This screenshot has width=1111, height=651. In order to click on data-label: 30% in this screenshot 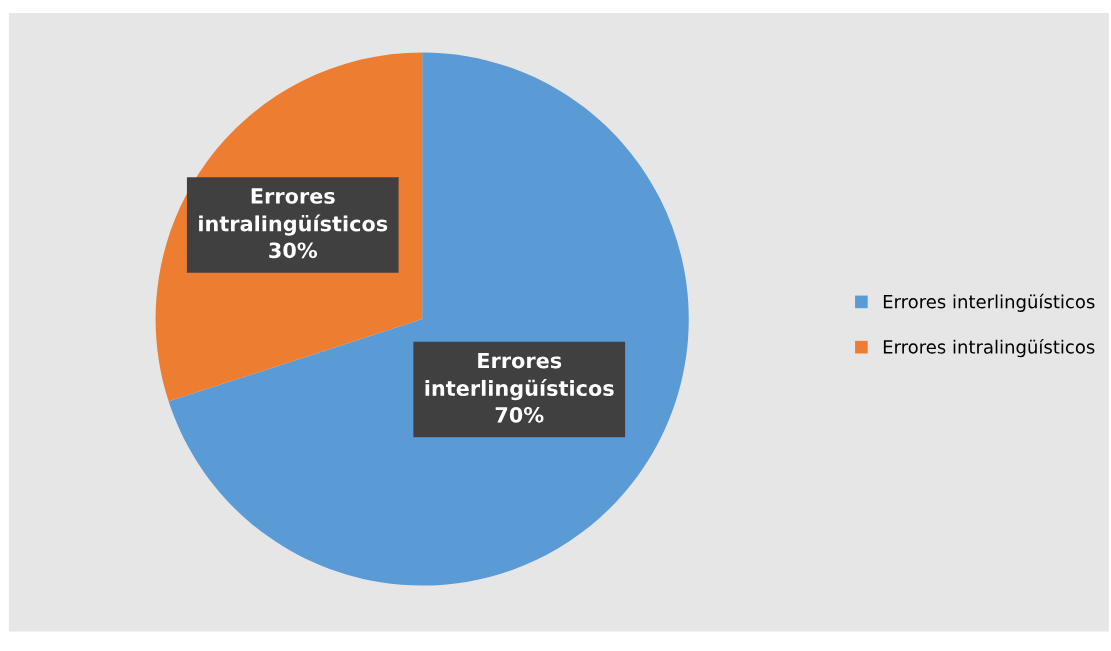, I will do `click(293, 250)`.